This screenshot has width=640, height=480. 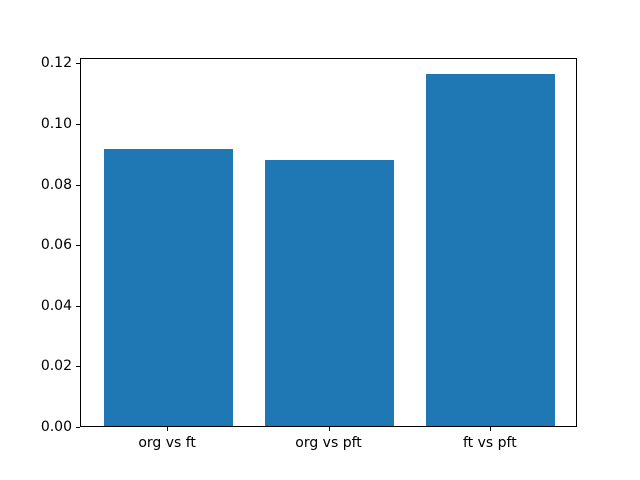 What do you see at coordinates (167, 443) in the screenshot?
I see `x-tick-label: org vs ft` at bounding box center [167, 443].